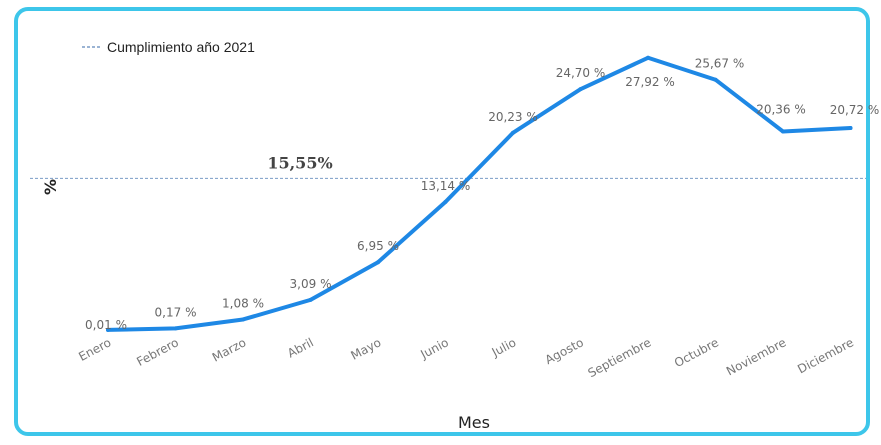  What do you see at coordinates (781, 109) in the screenshot?
I see `data-label: 20,36 %` at bounding box center [781, 109].